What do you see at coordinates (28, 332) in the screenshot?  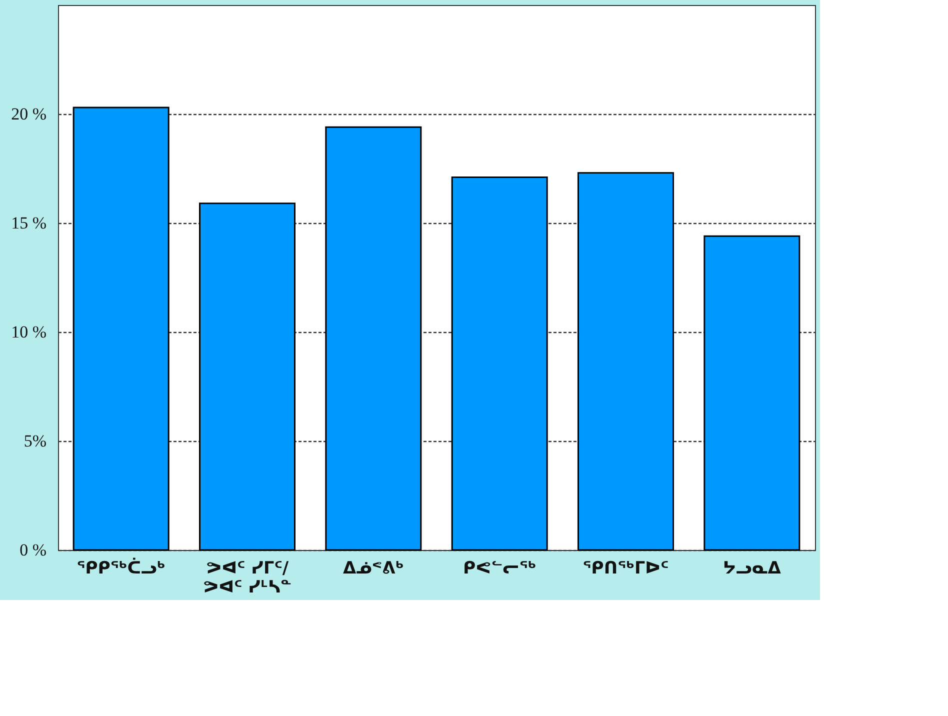 I see `y-tick-label: 10 %` at bounding box center [28, 332].